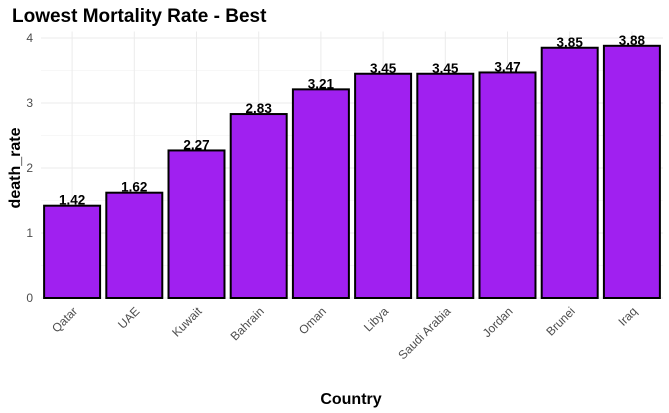 This screenshot has height=413, width=669. Describe the element at coordinates (258, 206) in the screenshot. I see `bar-bahrain` at that location.